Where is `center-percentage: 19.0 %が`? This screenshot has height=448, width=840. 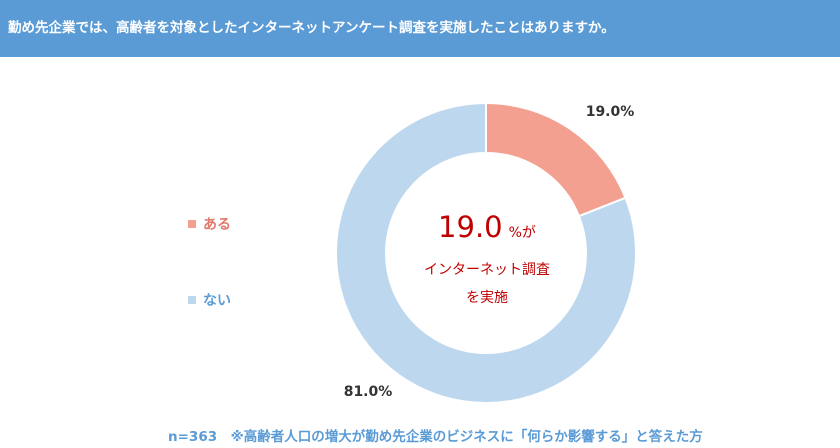 center-percentage: 19.0 %が is located at coordinates (487, 227).